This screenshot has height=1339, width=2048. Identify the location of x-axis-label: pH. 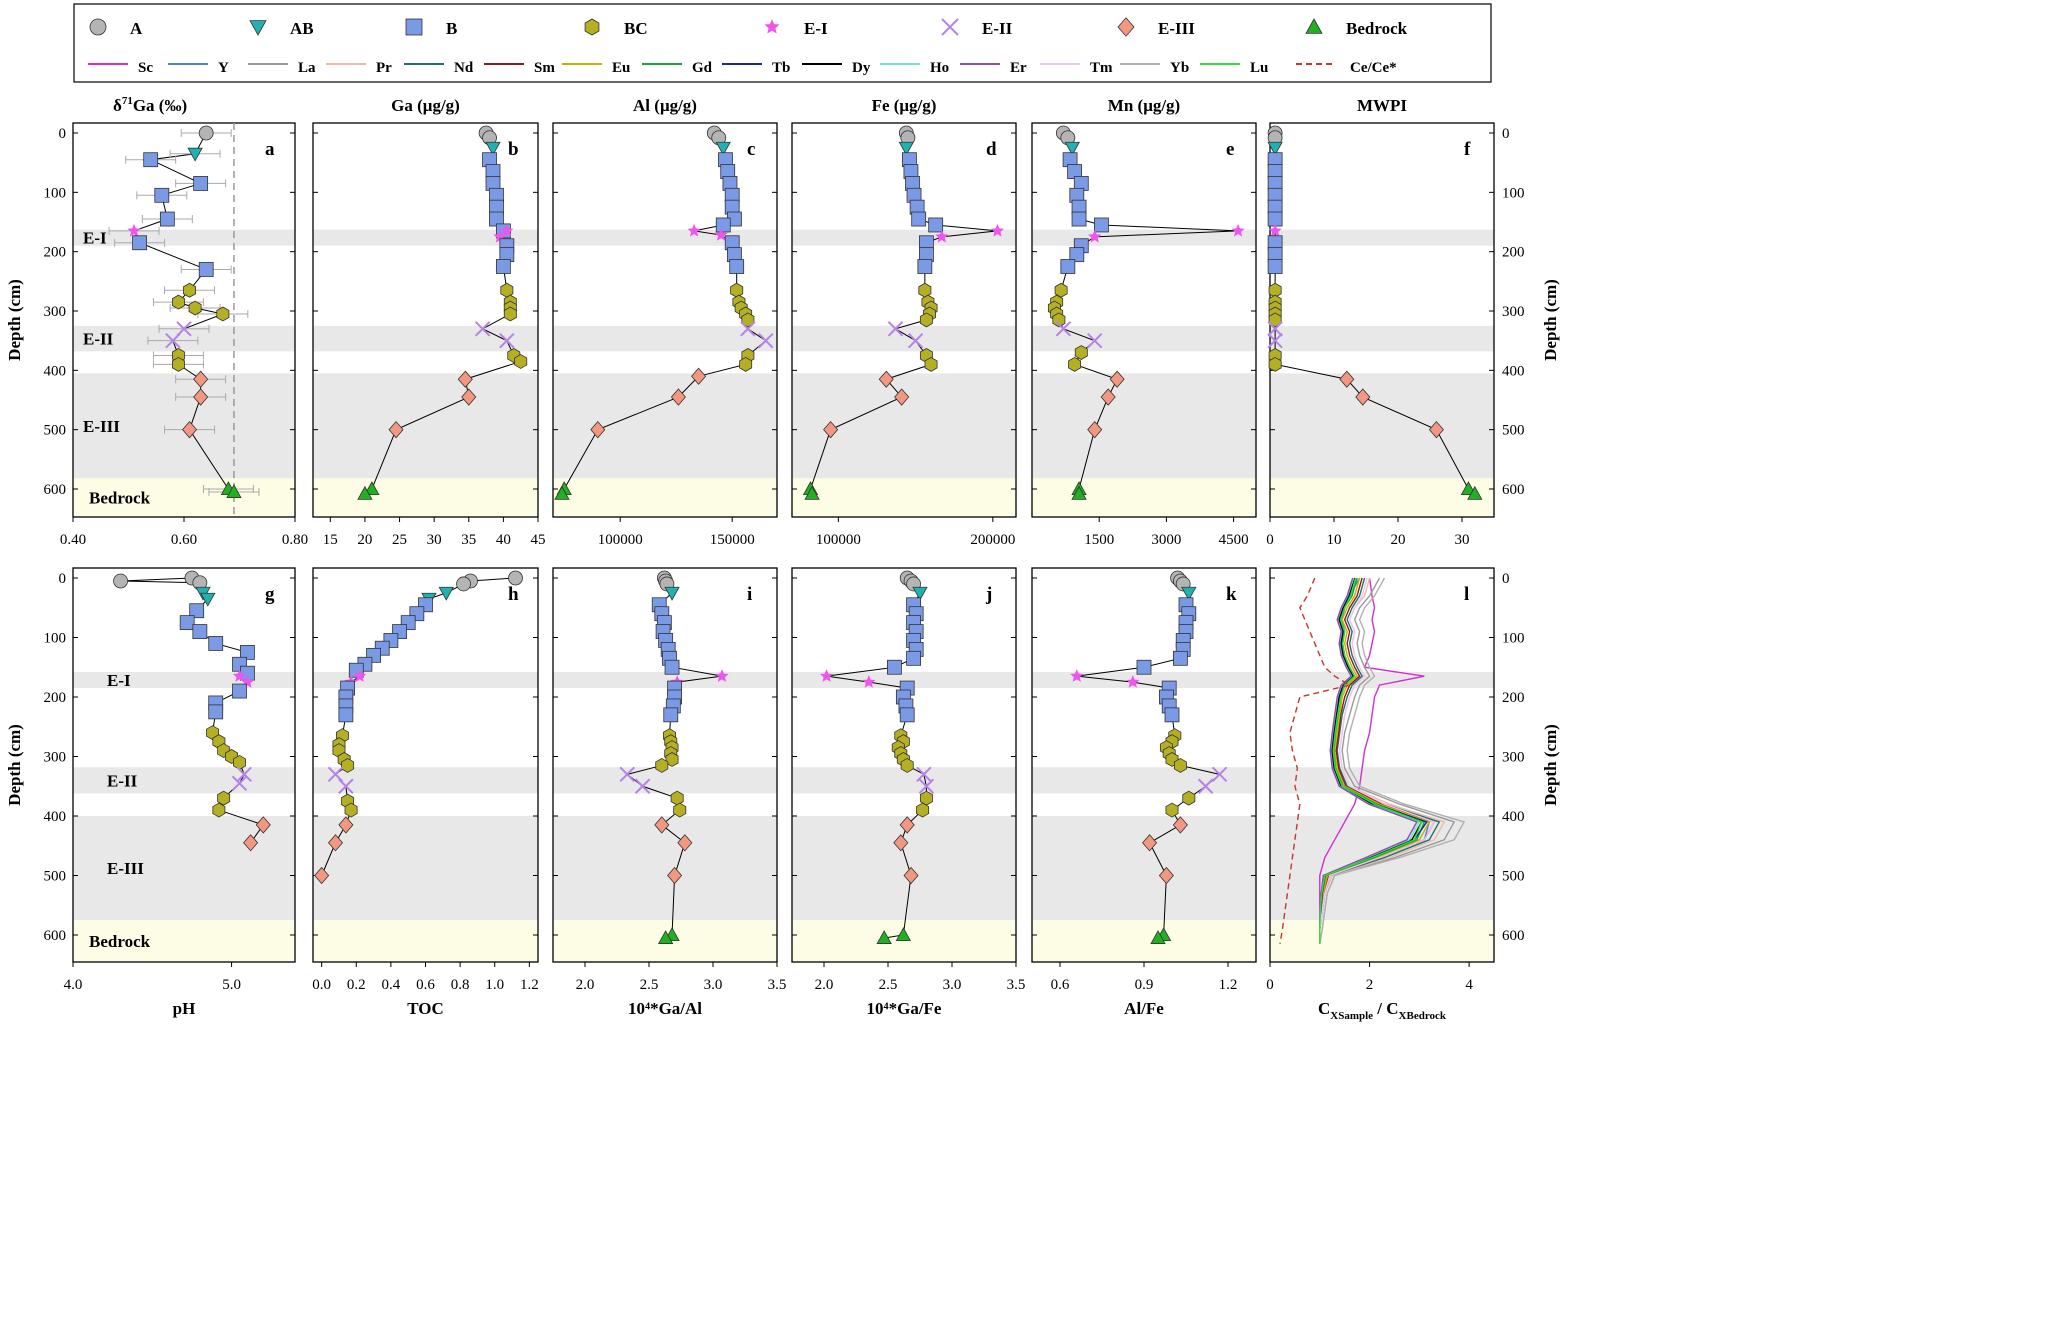
(184, 1008).